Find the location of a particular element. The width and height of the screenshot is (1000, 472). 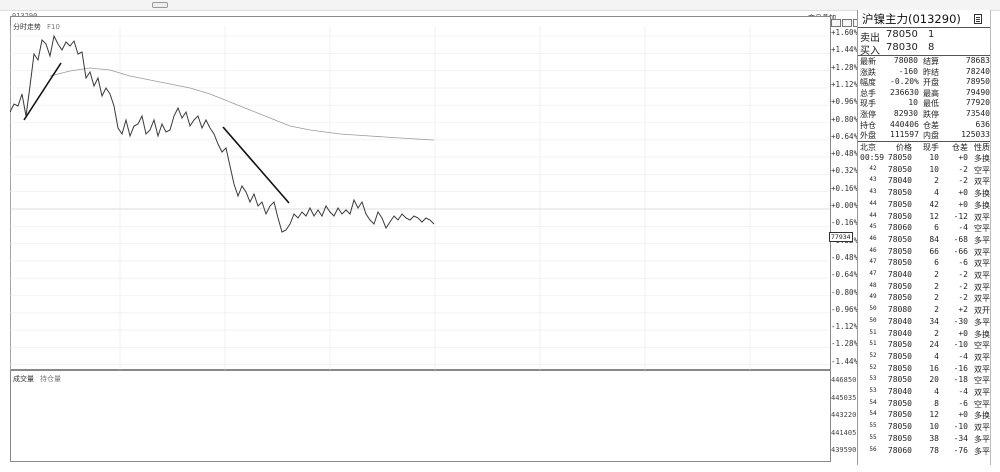

open-interest-tab: 持仓量 is located at coordinates (50, 379).